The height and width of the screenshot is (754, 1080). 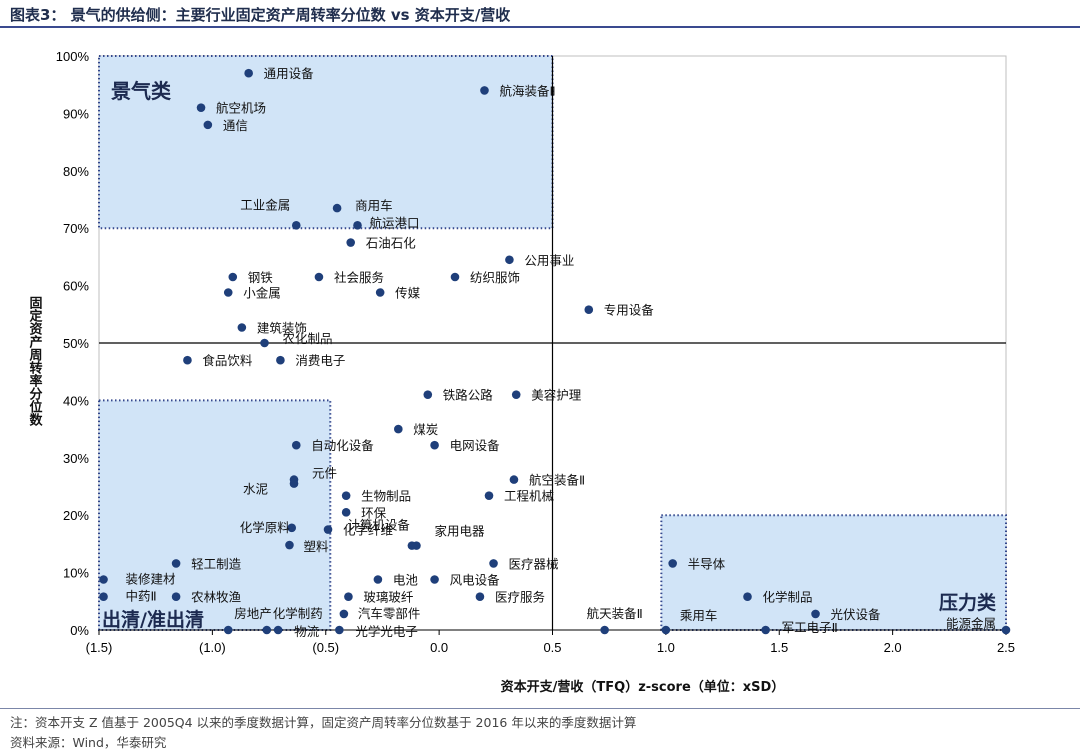 I want to click on data-label: 生物制品, so click(x=386, y=496).